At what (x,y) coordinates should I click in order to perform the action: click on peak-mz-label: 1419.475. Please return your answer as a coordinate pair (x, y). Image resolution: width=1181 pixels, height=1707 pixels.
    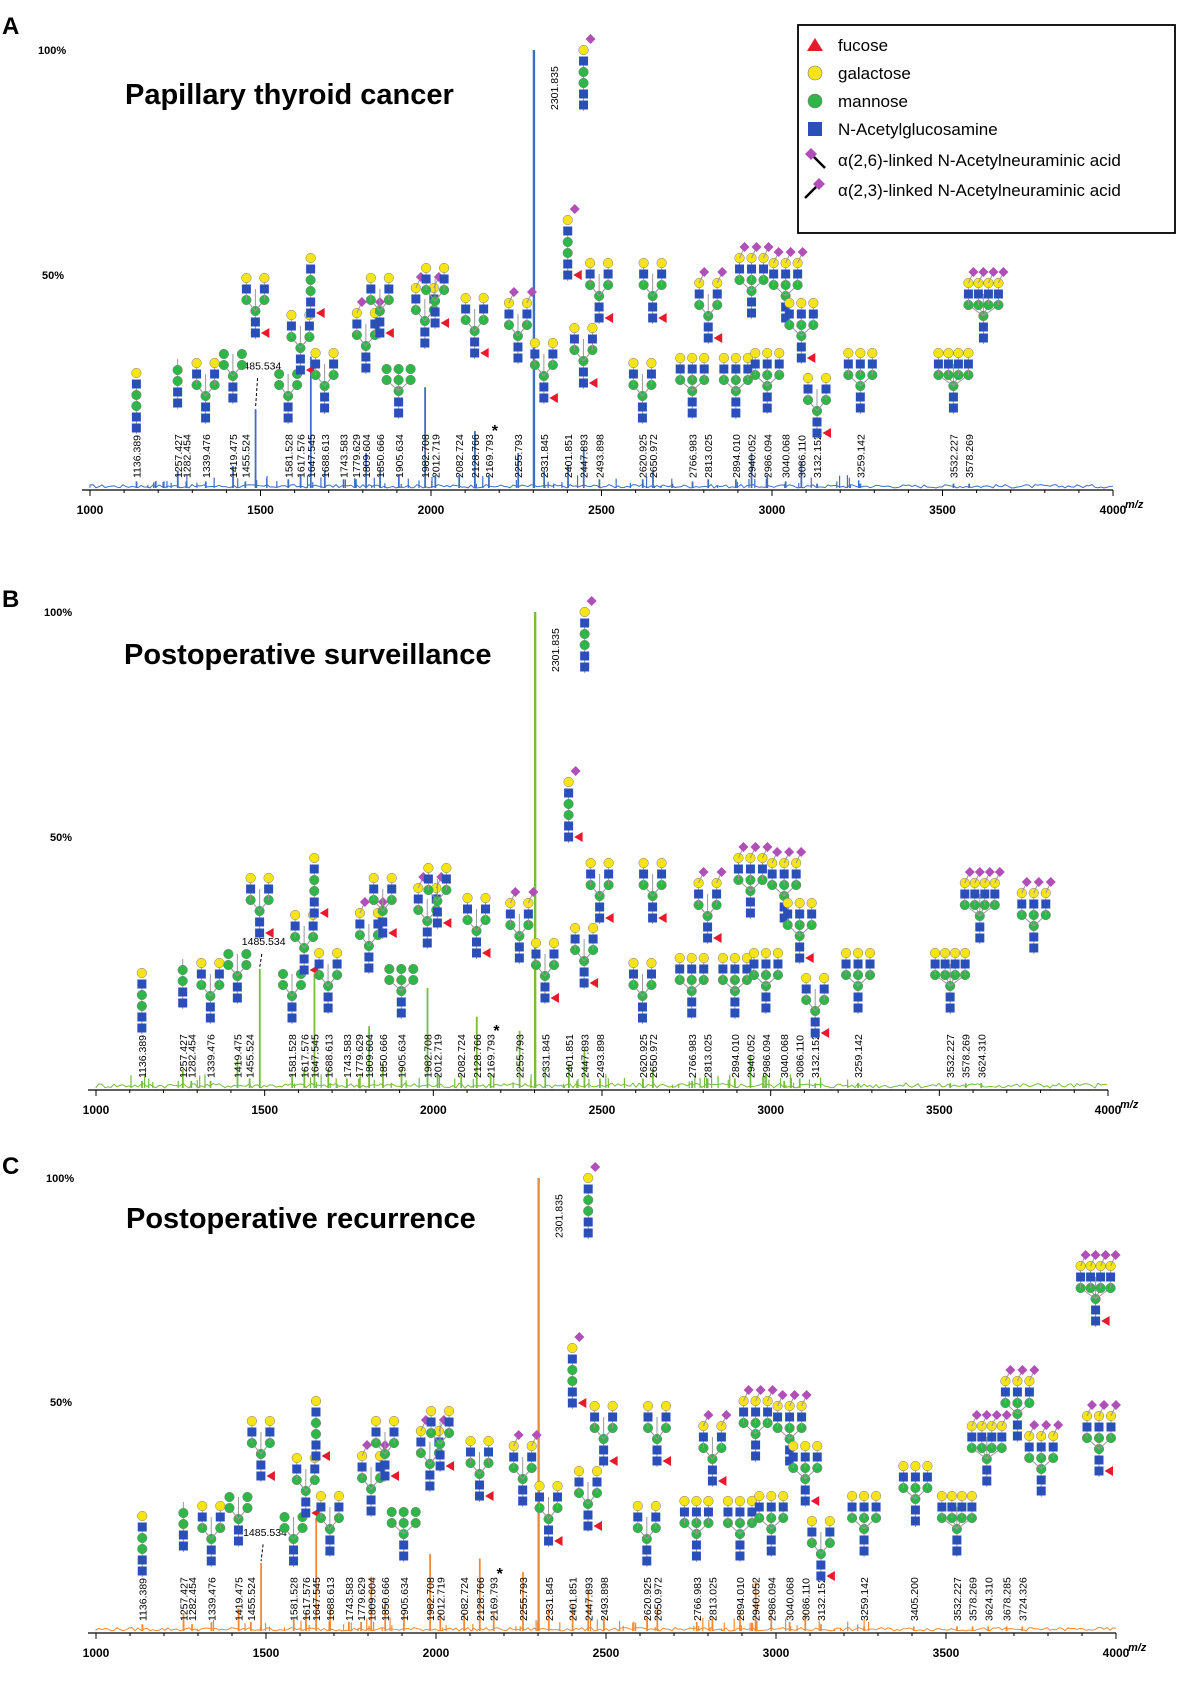
    Looking at the image, I should click on (234, 456).